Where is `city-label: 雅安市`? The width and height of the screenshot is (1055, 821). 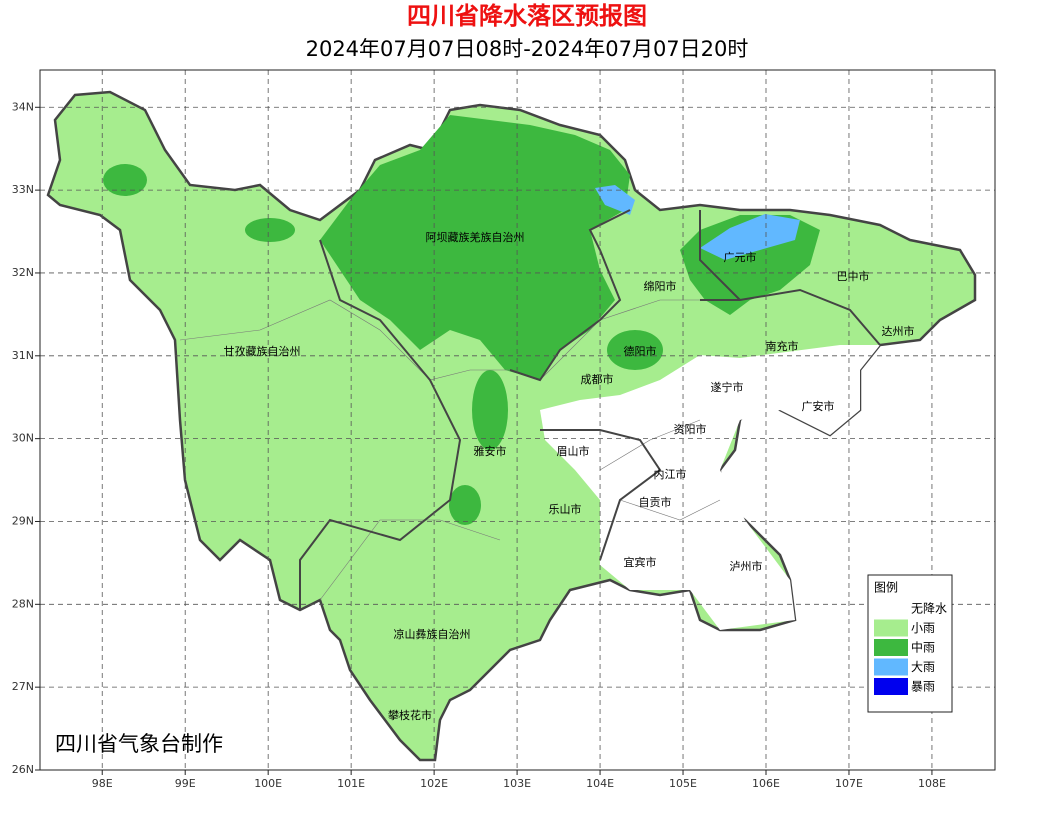 city-label: 雅安市 is located at coordinates (490, 451).